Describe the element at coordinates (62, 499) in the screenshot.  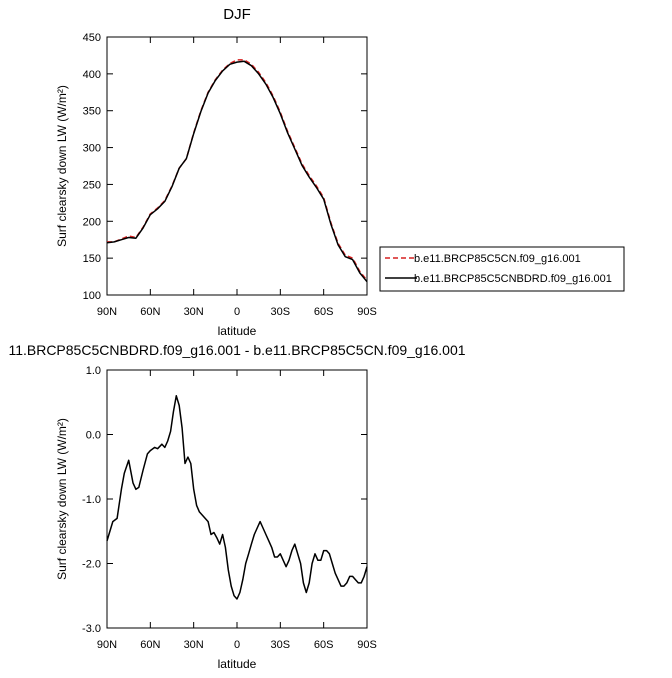
I see `bottom-y-axis-label: Surf clearsky down LW (W/m²)` at that location.